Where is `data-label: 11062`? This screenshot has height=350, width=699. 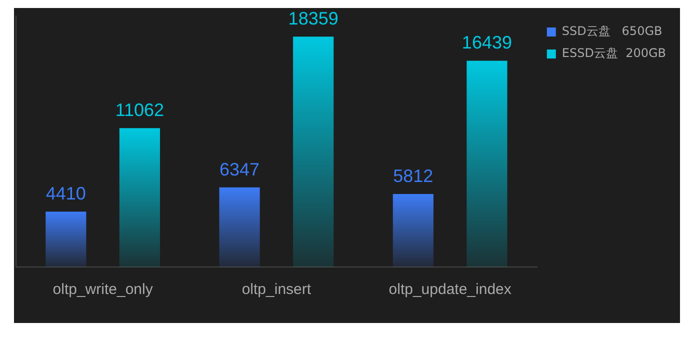
data-label: 11062 is located at coordinates (139, 110).